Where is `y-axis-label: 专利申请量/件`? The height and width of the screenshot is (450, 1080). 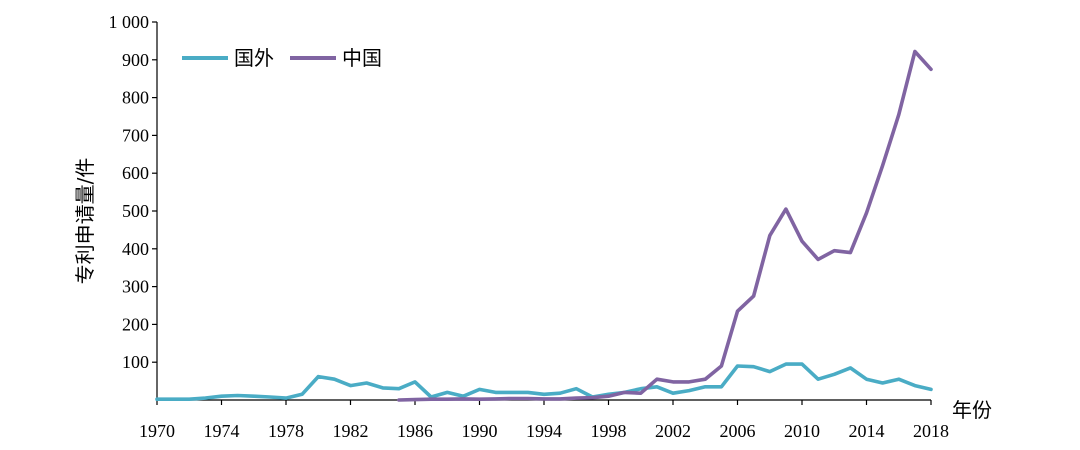 y-axis-label: 专利申请量/件 is located at coordinates (85, 221).